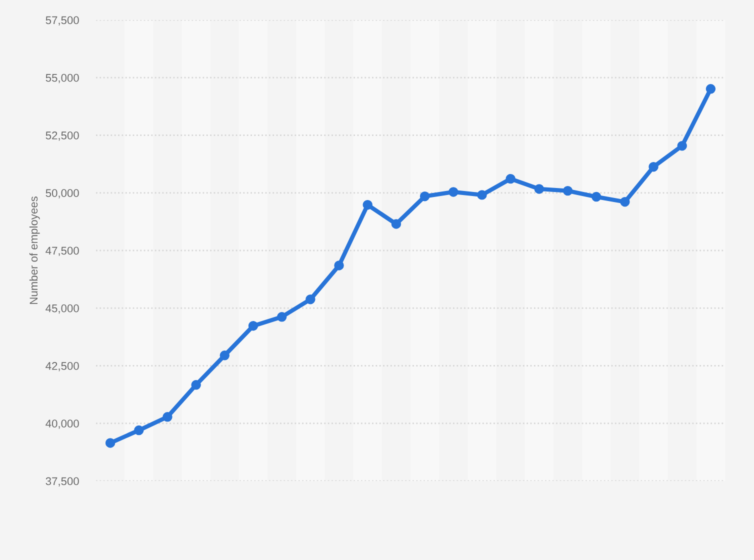 This screenshot has height=560, width=754. What do you see at coordinates (62, 481) in the screenshot?
I see `y-tick-label: 37,500` at bounding box center [62, 481].